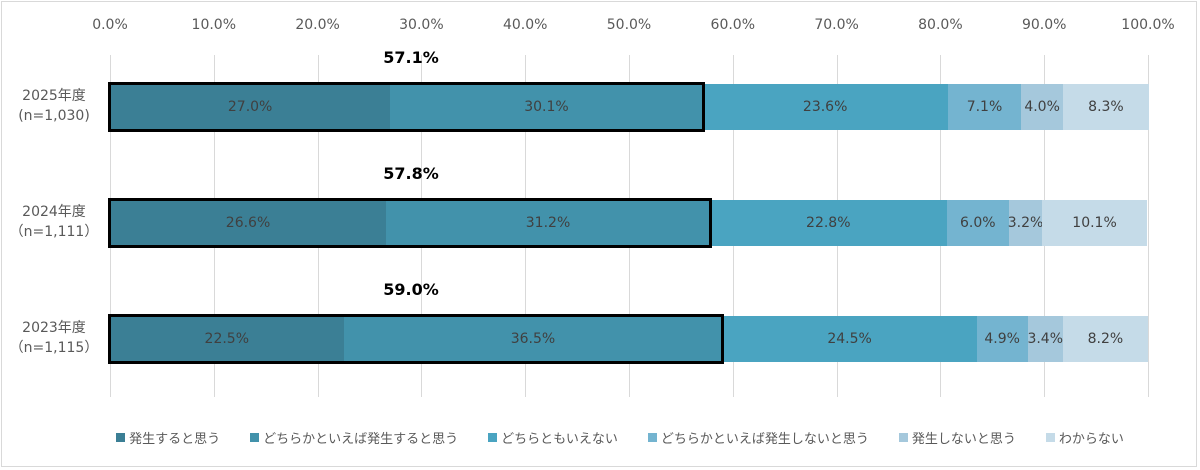 The height and width of the screenshot is (470, 1200). I want to click on legend-item: わからない, so click(1084, 437).